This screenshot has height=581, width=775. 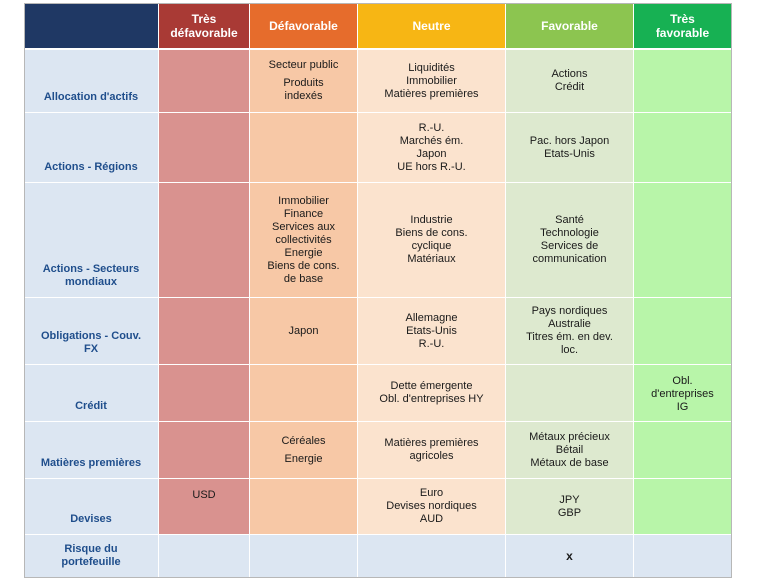 What do you see at coordinates (91, 240) in the screenshot?
I see `row-label: Actions - Secteurs mondiaux` at bounding box center [91, 240].